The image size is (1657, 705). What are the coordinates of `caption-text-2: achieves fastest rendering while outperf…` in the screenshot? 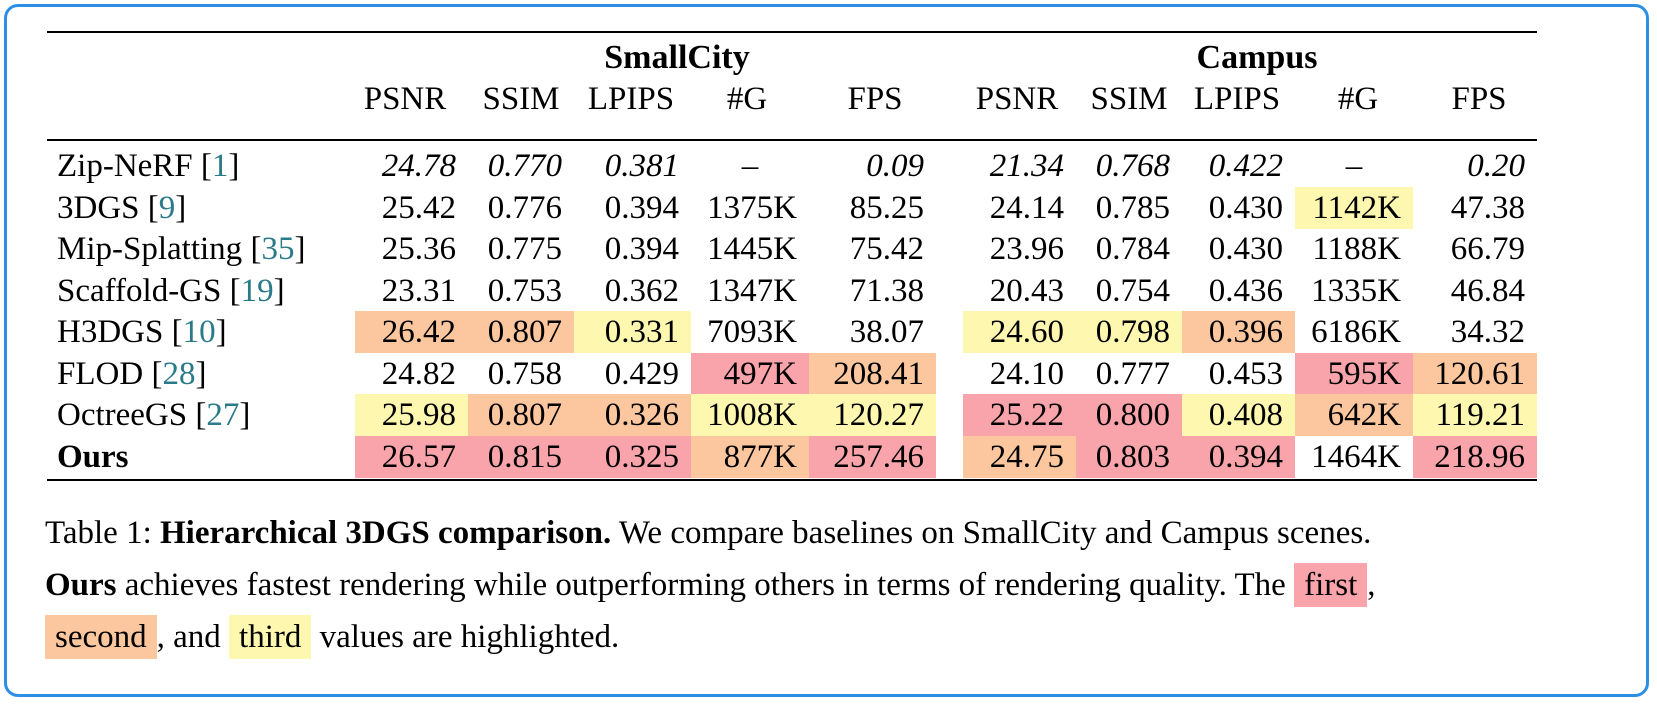 It's located at (705, 585).